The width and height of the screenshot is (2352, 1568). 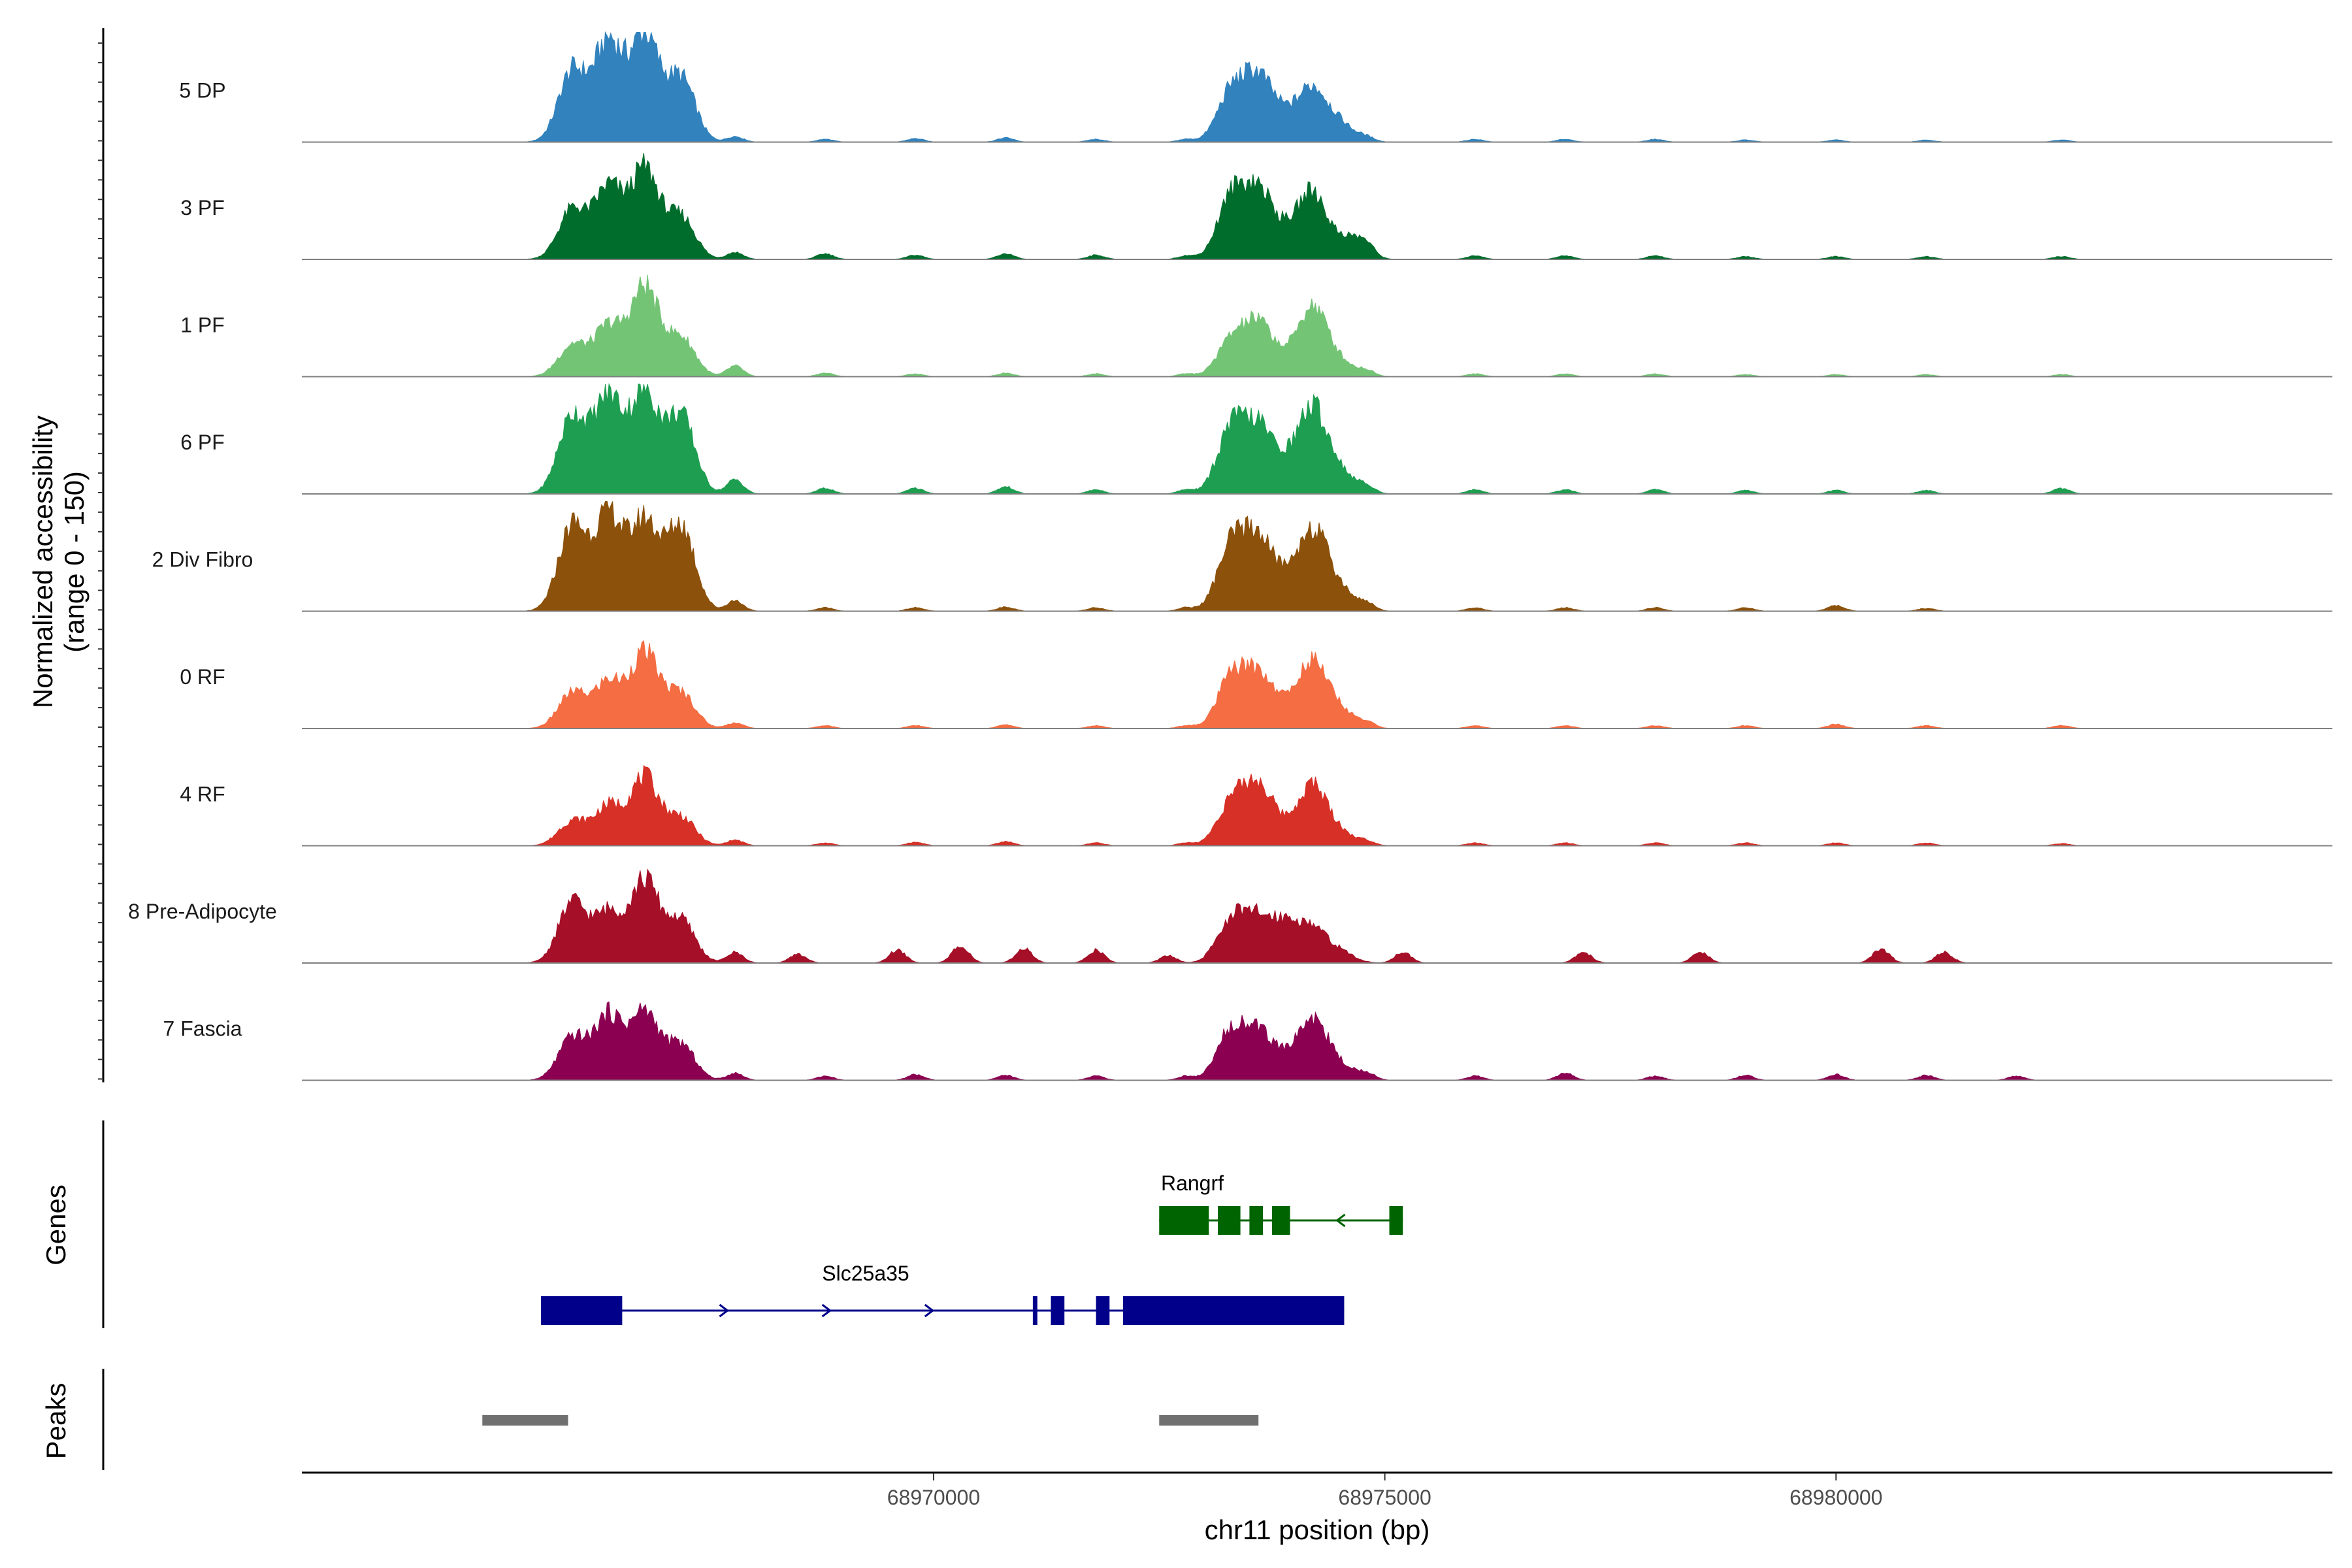 What do you see at coordinates (722, 1224) in the screenshot?
I see `gene-annotation-panel: Genes Rangrf Slc25a35` at bounding box center [722, 1224].